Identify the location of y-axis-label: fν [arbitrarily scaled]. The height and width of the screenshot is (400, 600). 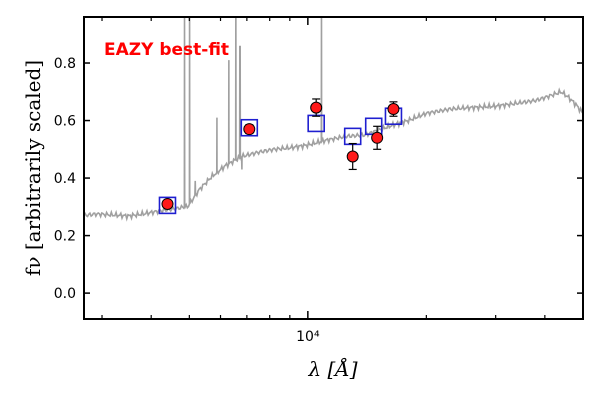
(33, 168).